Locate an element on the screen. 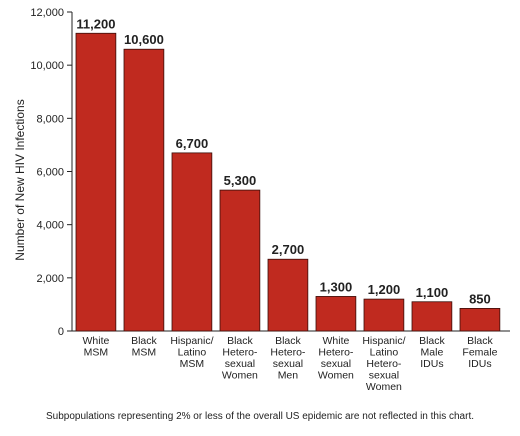 Image resolution: width=520 pixels, height=436 pixels. y-tick-label: 0 is located at coordinates (61, 332).